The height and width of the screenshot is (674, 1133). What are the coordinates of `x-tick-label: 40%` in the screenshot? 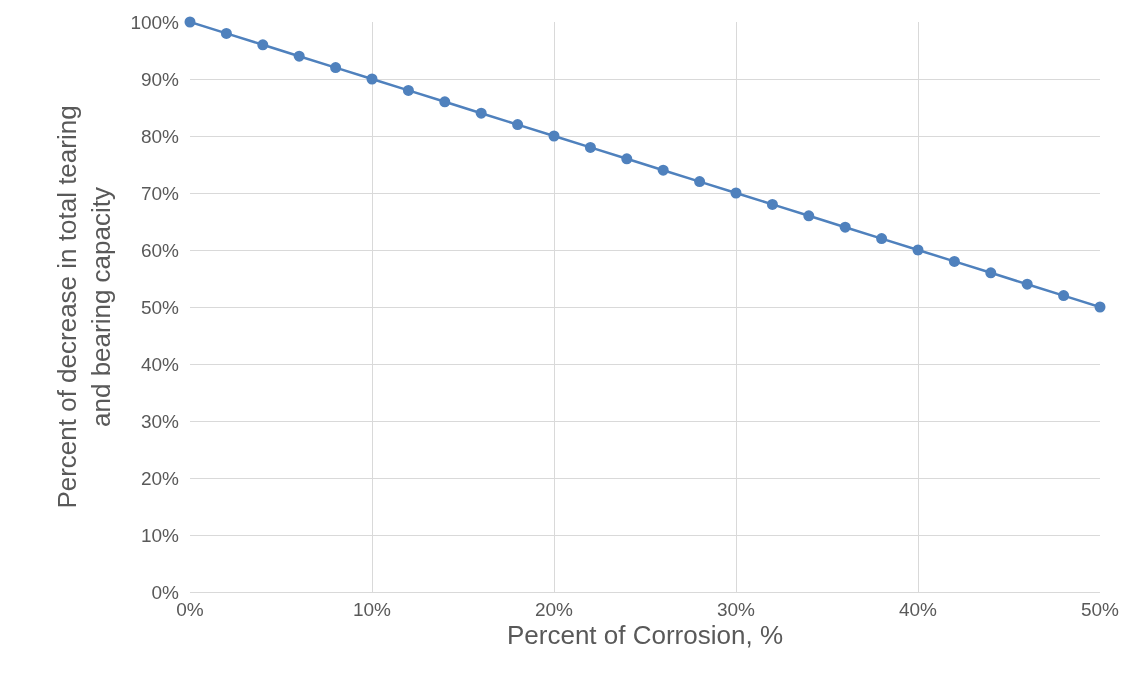 It's located at (918, 609).